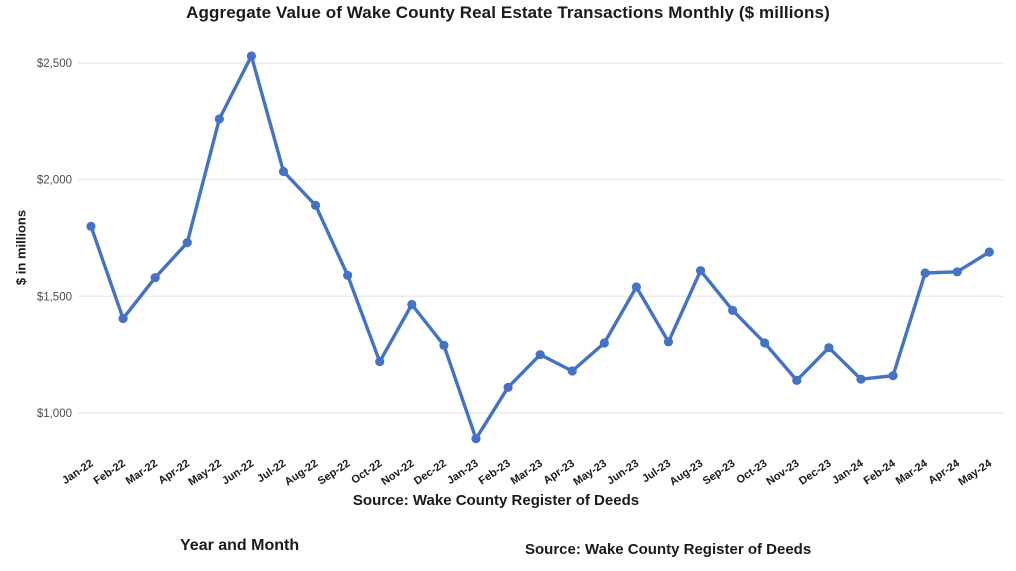 This screenshot has height=571, width=1016. What do you see at coordinates (912, 472) in the screenshot?
I see `x-tick-label: Mar-24` at bounding box center [912, 472].